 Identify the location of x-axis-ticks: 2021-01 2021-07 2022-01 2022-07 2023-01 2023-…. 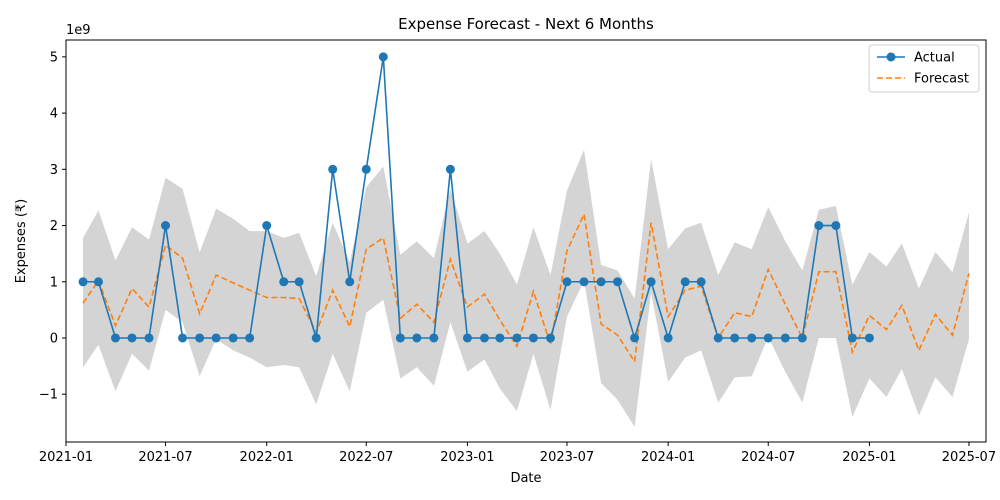
(517, 453).